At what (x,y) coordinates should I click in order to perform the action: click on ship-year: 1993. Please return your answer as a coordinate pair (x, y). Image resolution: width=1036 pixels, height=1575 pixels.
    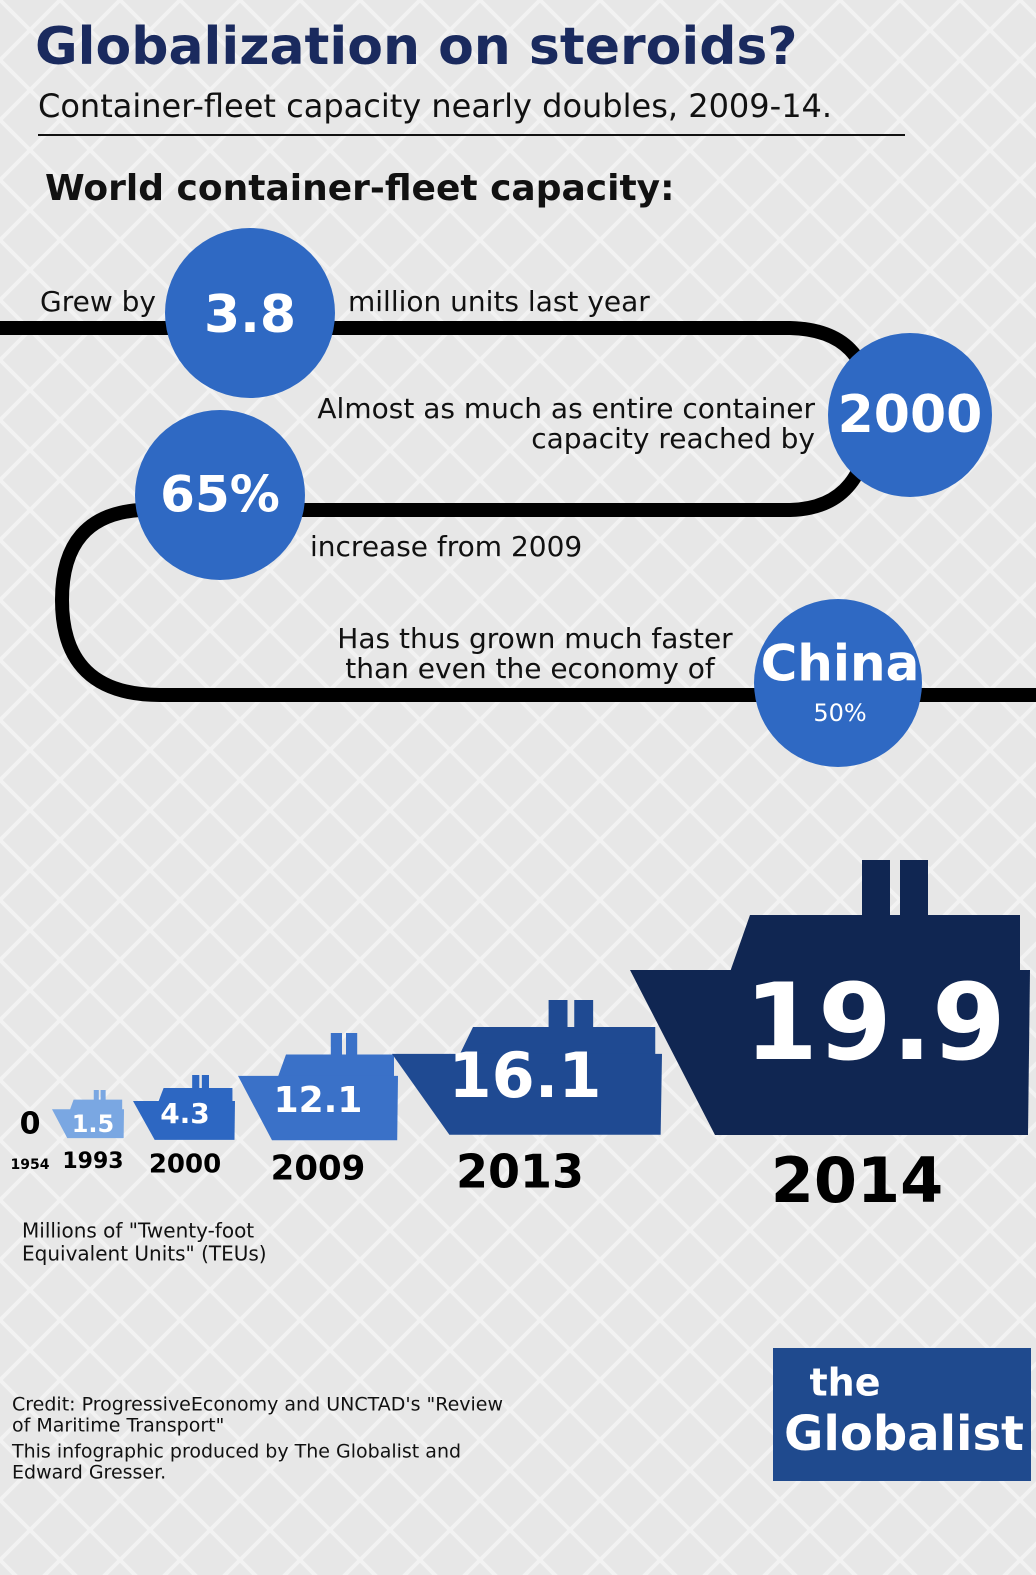
    Looking at the image, I should click on (92, 1161).